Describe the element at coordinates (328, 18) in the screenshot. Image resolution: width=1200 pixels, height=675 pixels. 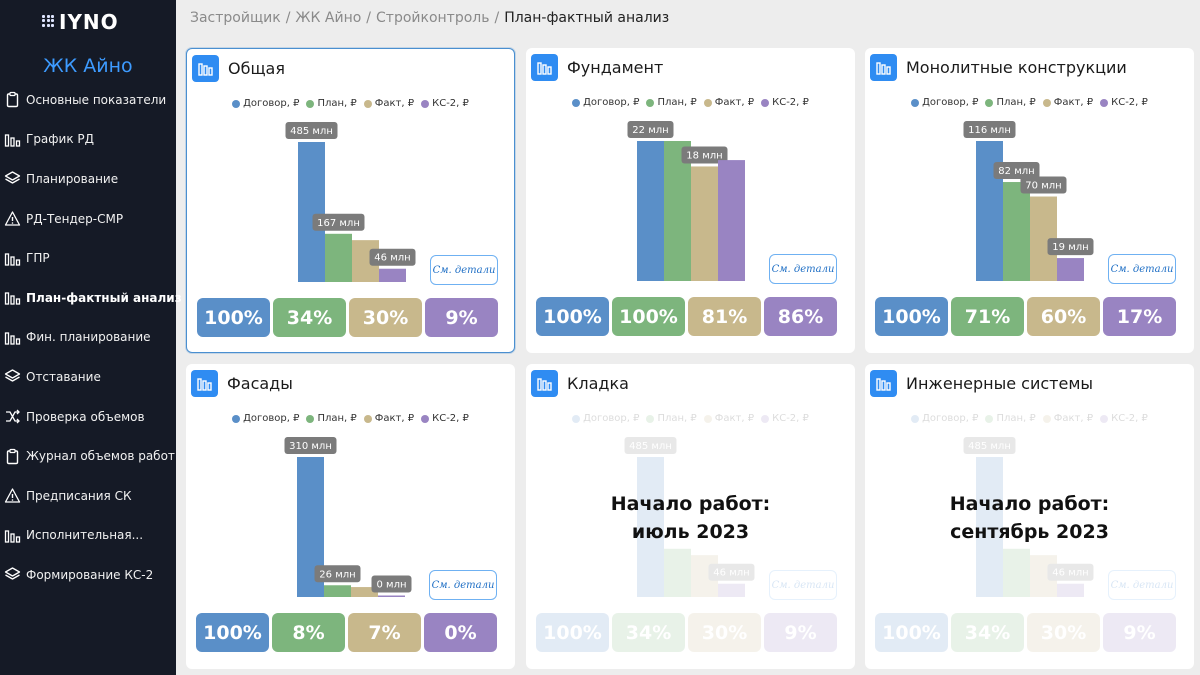
I see `breadcrumb-item-project: ЖК Айно` at that location.